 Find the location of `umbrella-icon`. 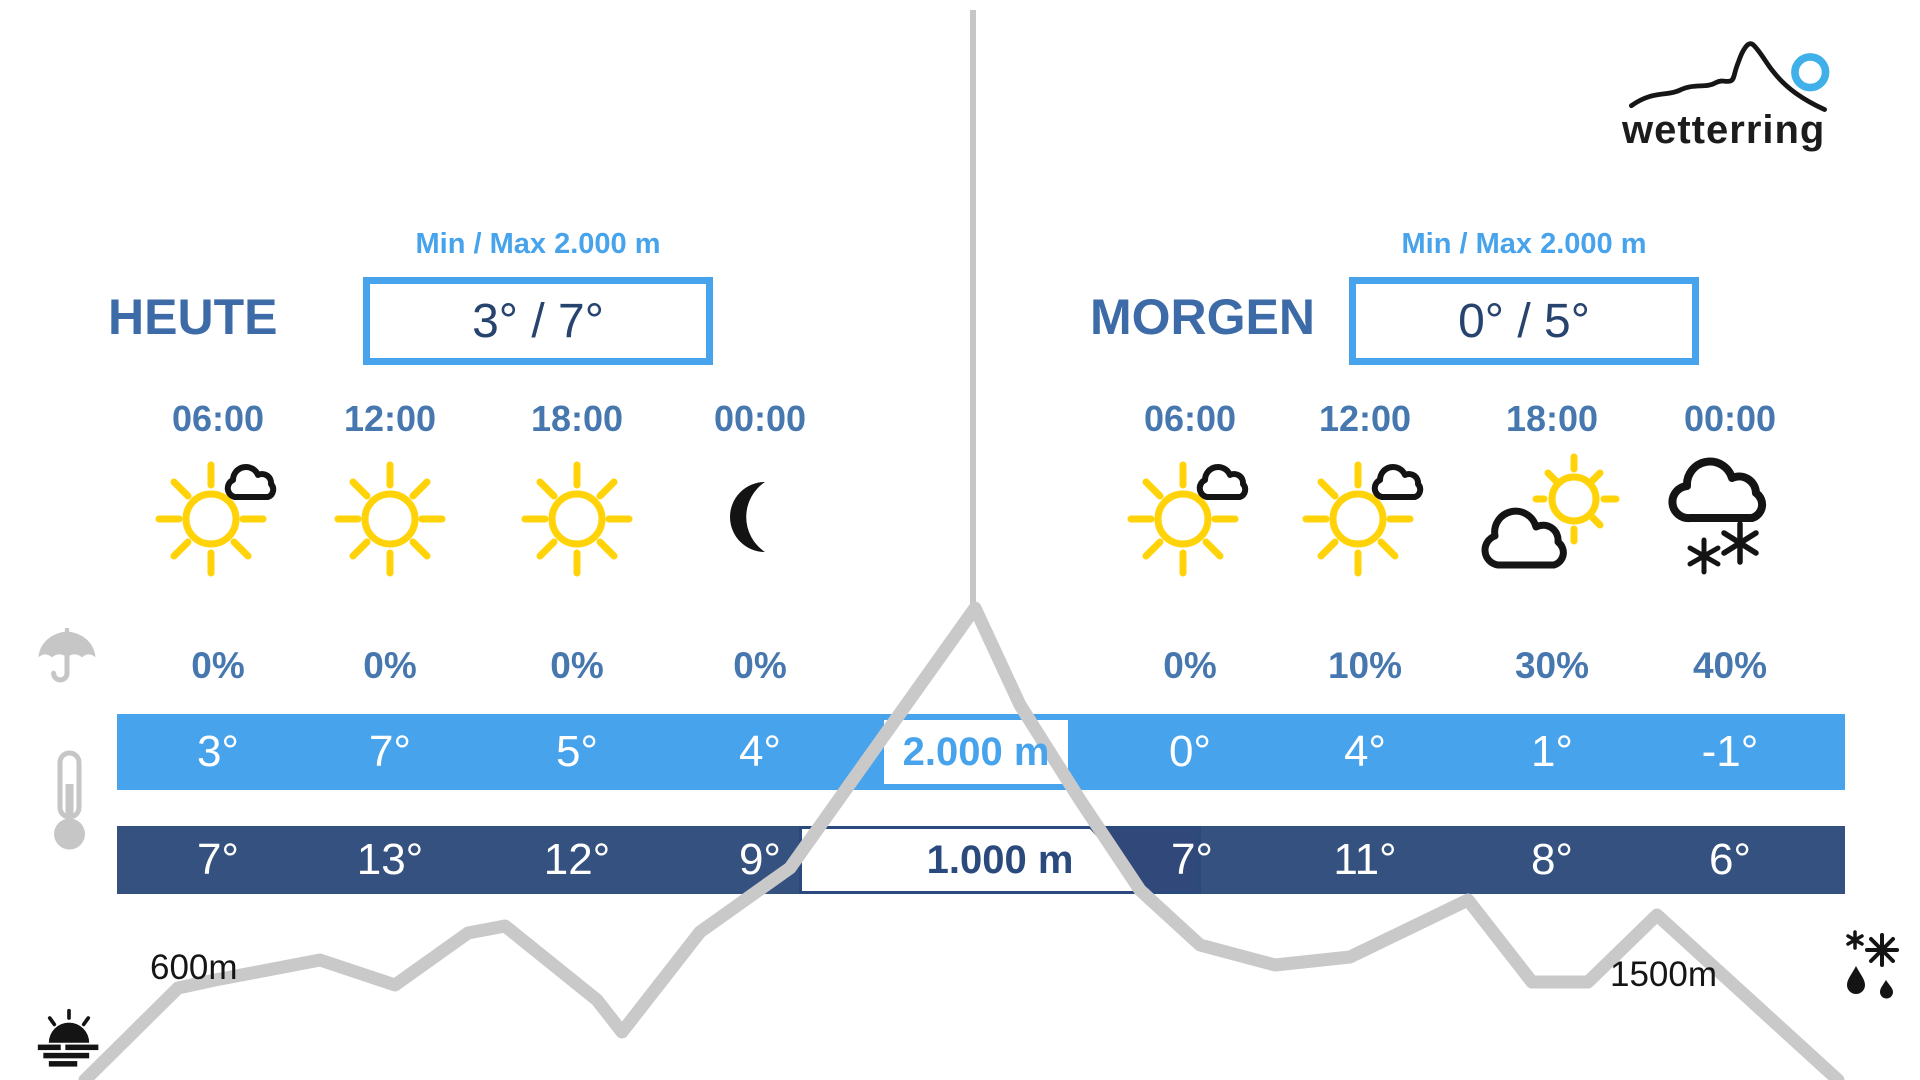

umbrella-icon is located at coordinates (67, 655).